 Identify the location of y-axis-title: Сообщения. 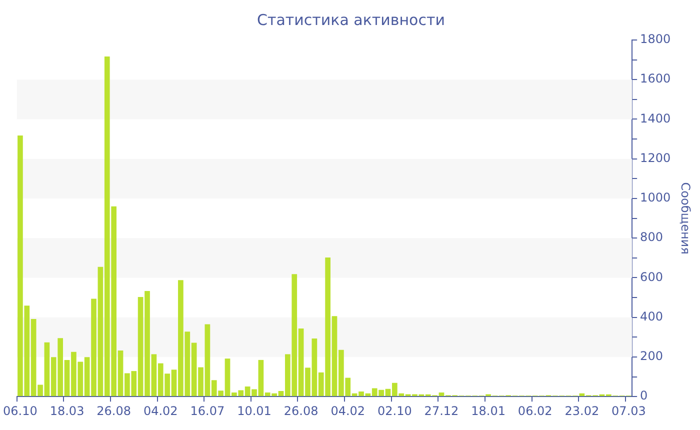
(685, 218).